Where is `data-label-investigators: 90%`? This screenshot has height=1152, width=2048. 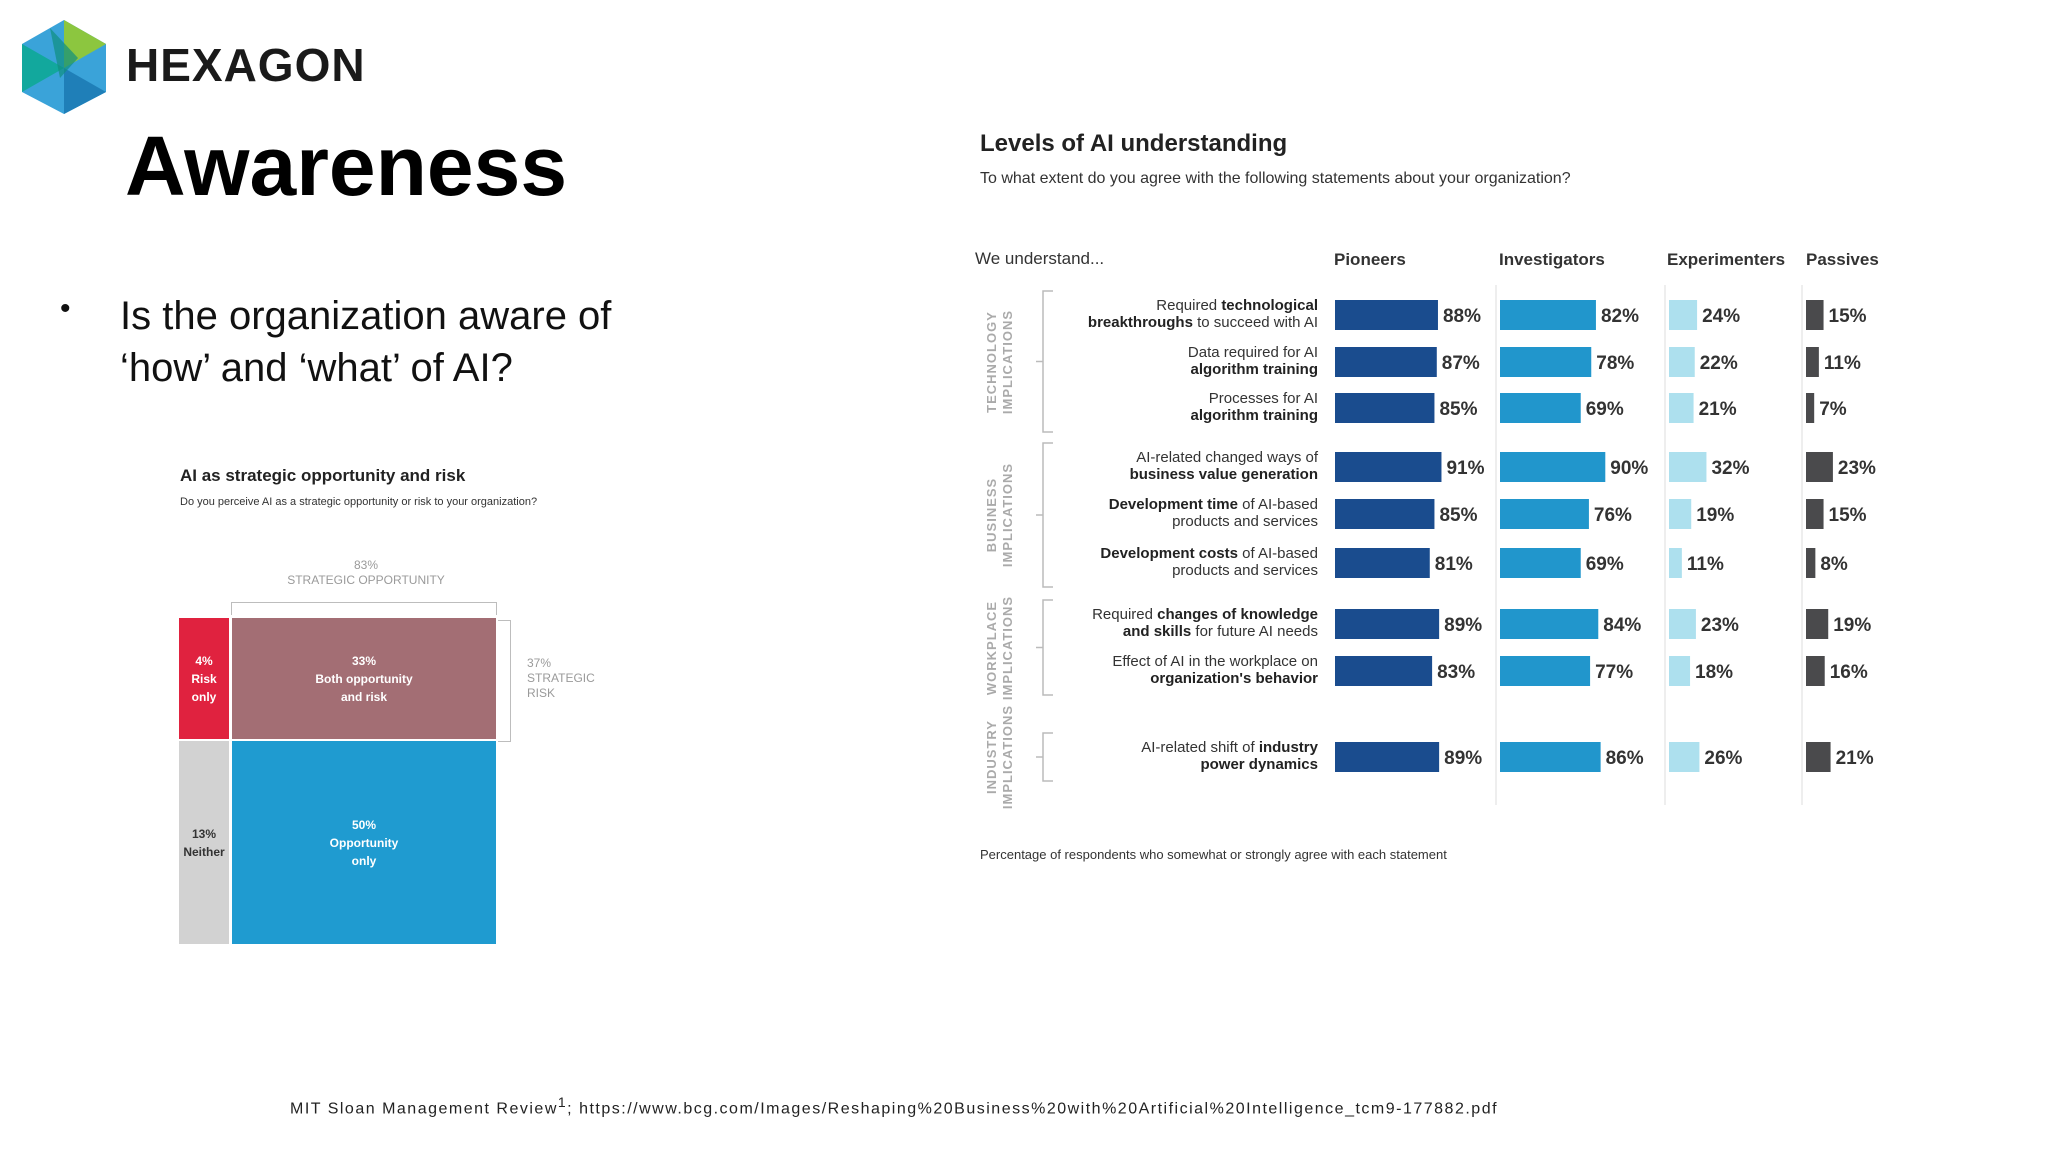
data-label-investigators: 90% is located at coordinates (1629, 468).